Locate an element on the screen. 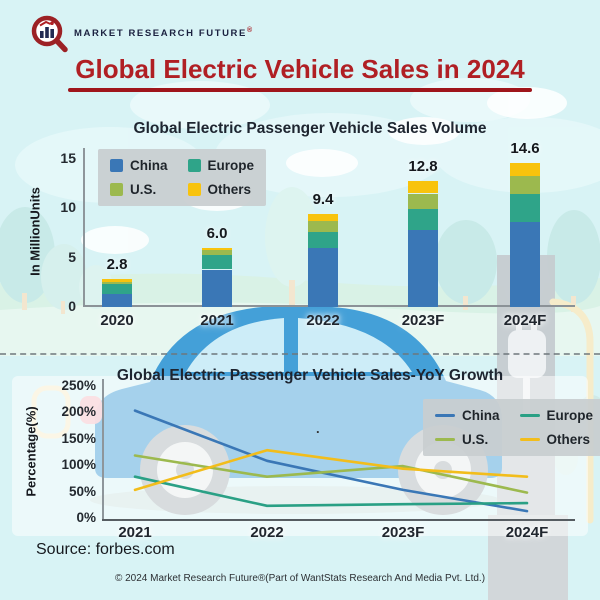 The image size is (600, 600). legend-label-U.S.: U.S. is located at coordinates (143, 189).